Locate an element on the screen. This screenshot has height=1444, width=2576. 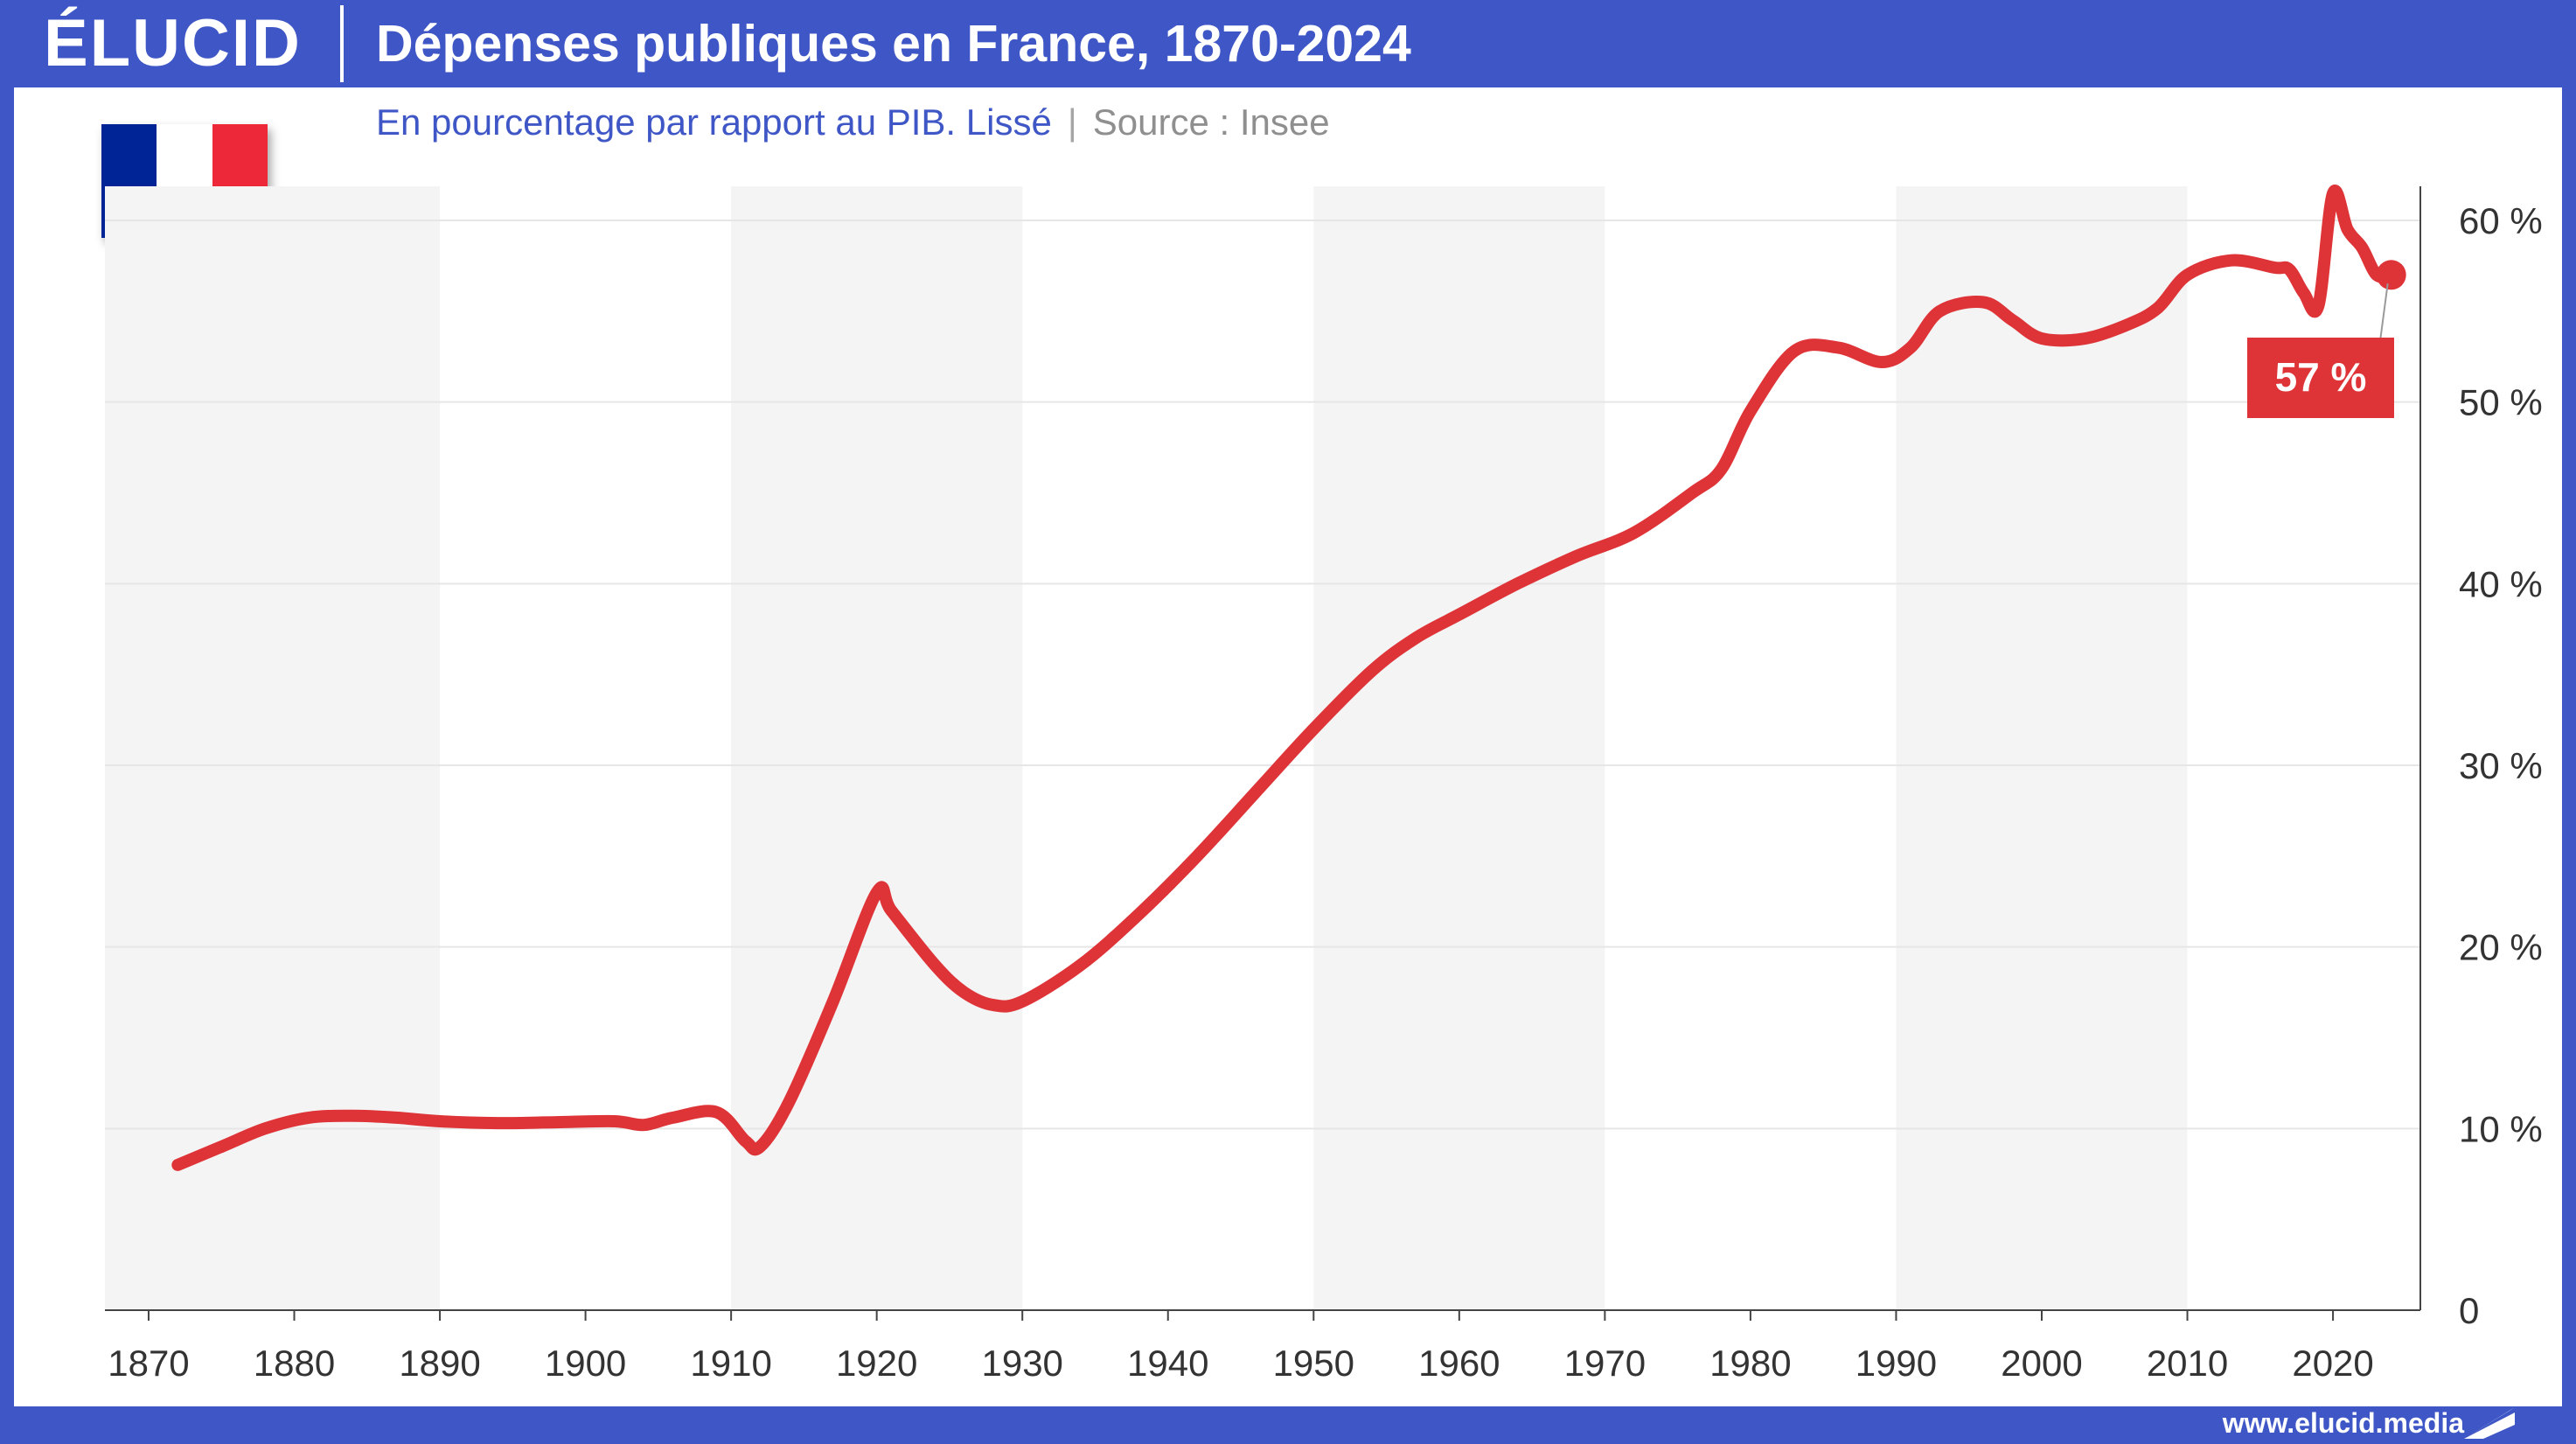
last-value-annotation: 57 % is located at coordinates (2326, 339).